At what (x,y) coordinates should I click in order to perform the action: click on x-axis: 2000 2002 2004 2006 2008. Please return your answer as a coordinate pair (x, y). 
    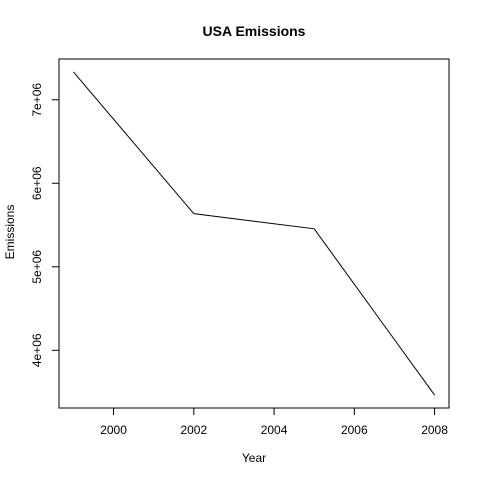
    Looking at the image, I should click on (274, 422).